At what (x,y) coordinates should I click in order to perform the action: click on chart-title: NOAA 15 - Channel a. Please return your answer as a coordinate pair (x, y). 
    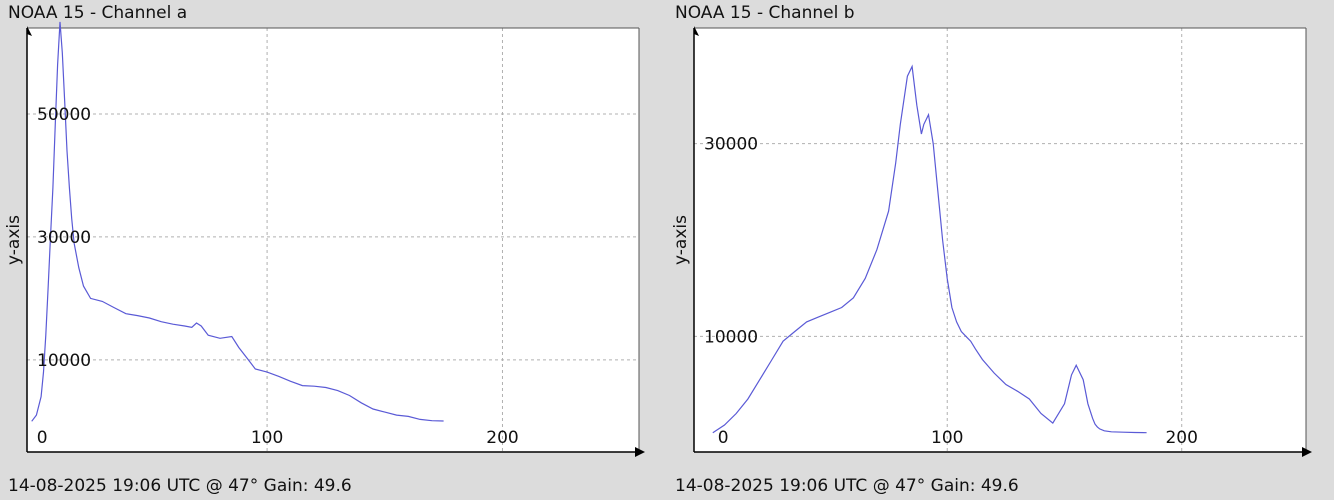
    Looking at the image, I should click on (98, 13).